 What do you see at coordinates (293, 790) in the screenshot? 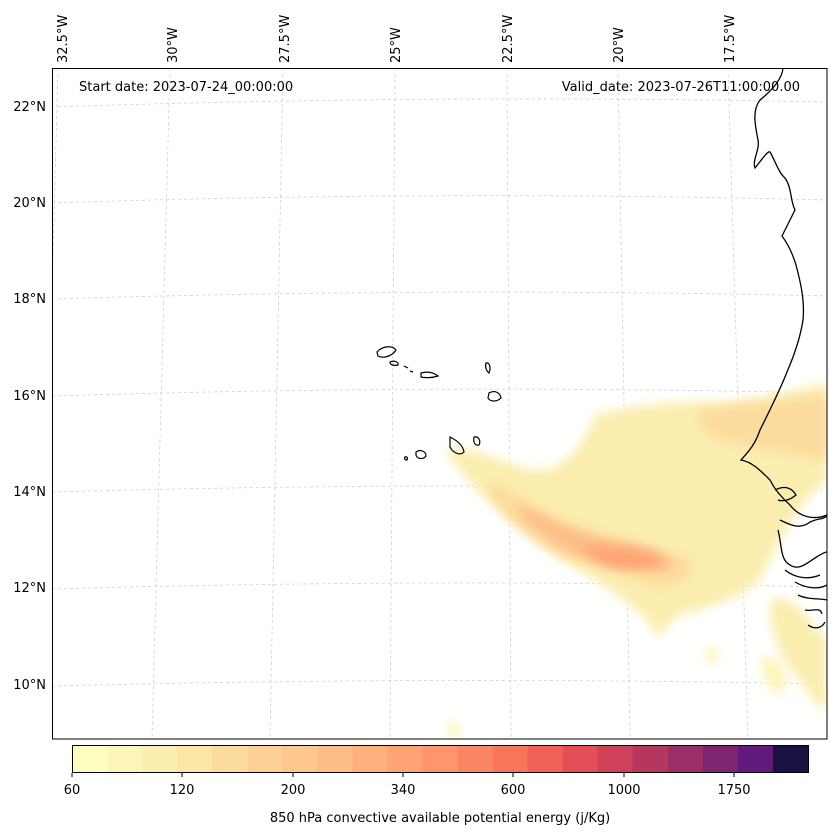
I see `colorbar-tick-200: 200` at bounding box center [293, 790].